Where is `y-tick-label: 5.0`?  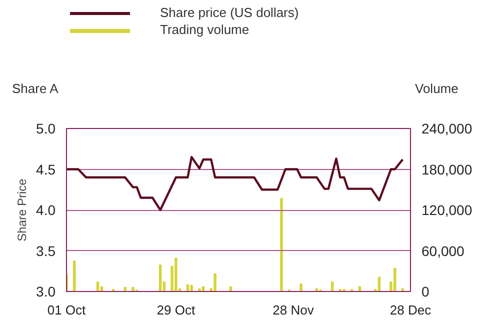 y-tick-label: 5.0 is located at coordinates (46, 128).